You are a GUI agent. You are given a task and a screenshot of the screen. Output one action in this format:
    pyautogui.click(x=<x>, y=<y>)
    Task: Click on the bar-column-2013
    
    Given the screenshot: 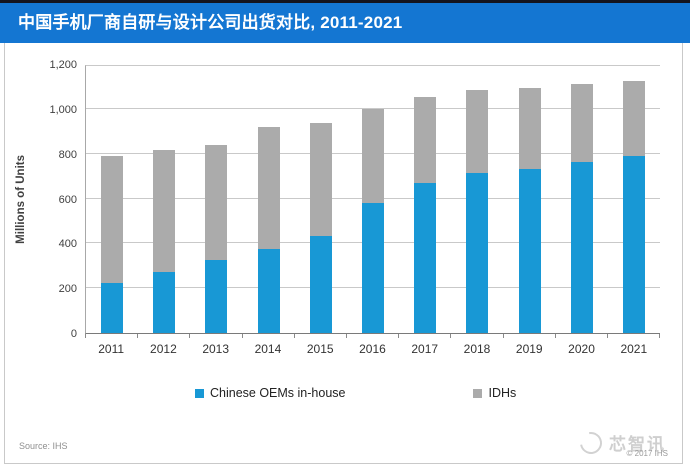 What is the action you would take?
    pyautogui.click(x=216, y=199)
    